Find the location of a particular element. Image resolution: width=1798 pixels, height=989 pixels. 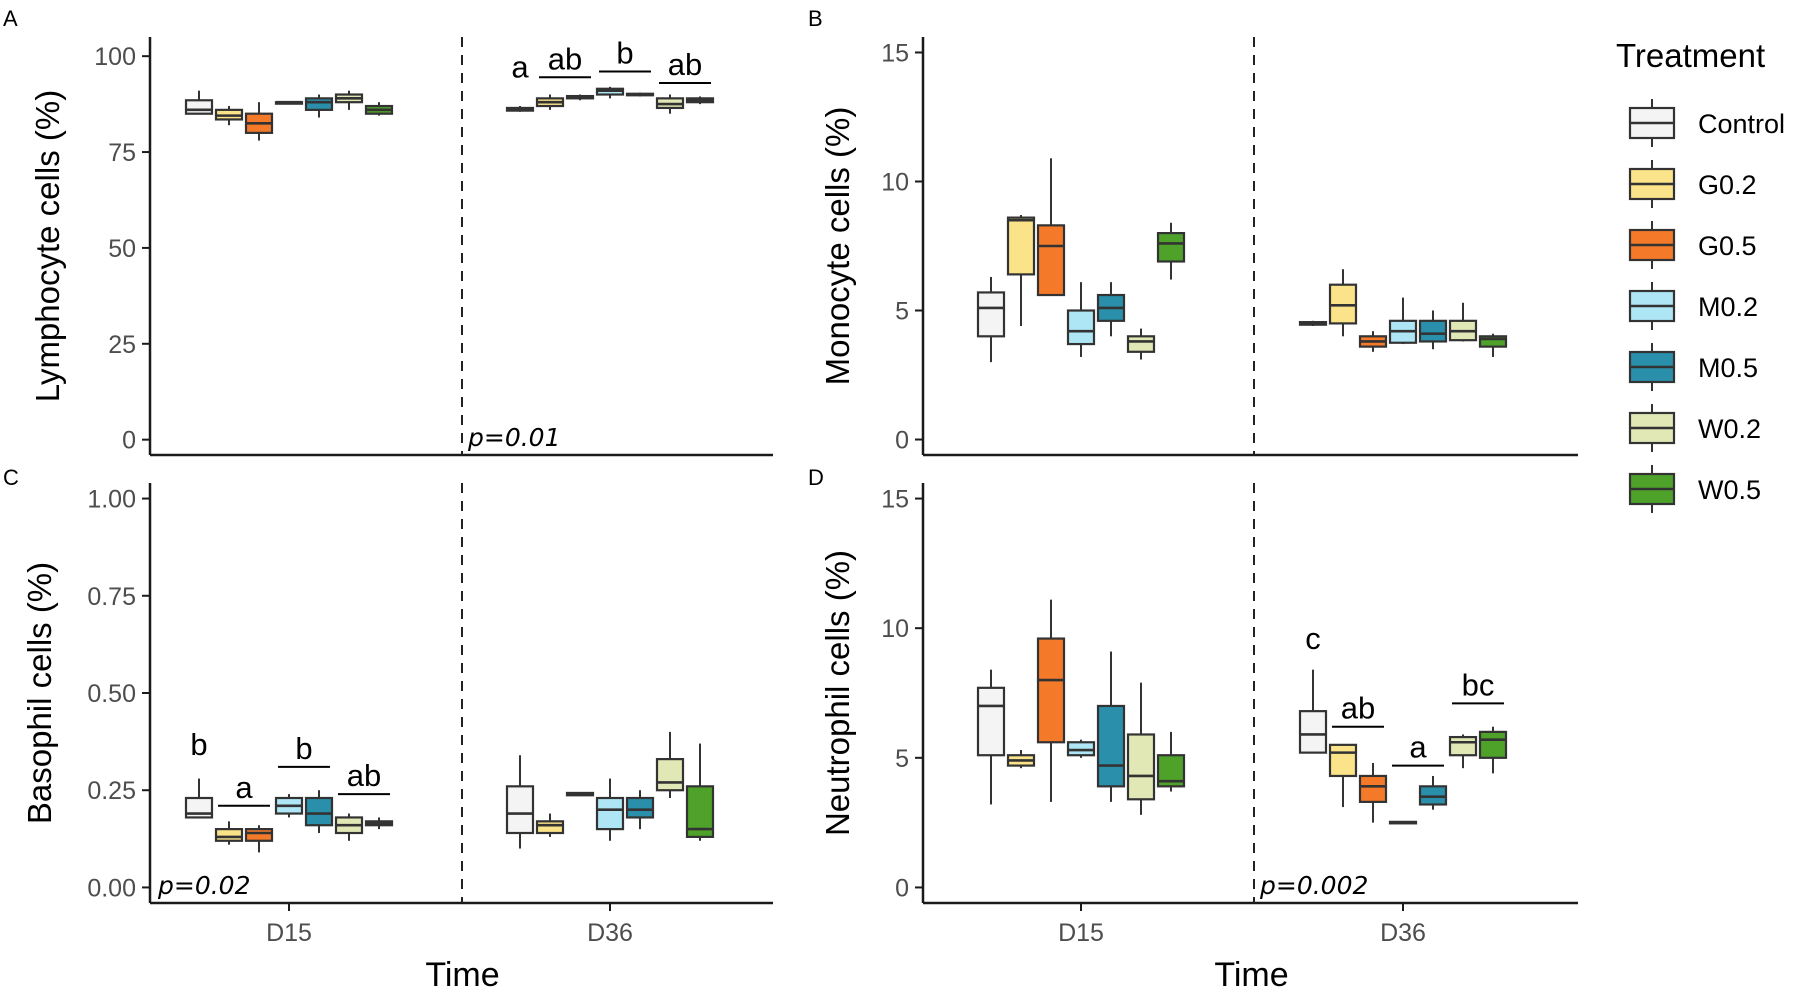

box-w05-d36 is located at coordinates (700, 792).